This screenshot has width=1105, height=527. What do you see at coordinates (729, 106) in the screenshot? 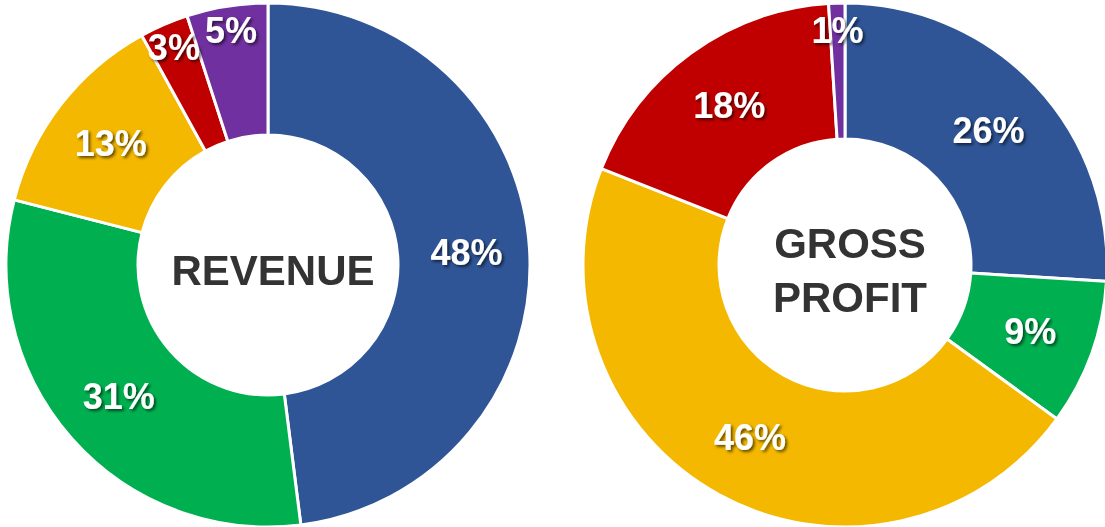
I see `data-label: 18%` at bounding box center [729, 106].